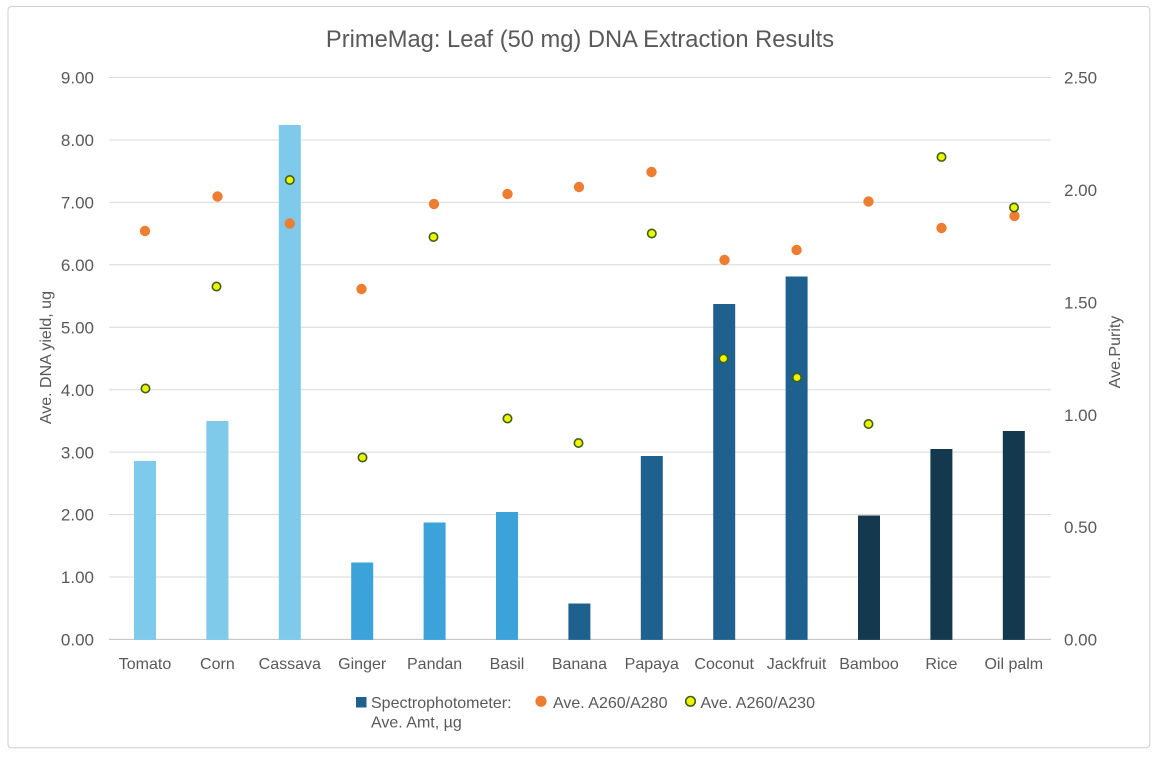 Image resolution: width=1159 pixels, height=758 pixels. What do you see at coordinates (145, 664) in the screenshot?
I see `svg-text: Tomato` at bounding box center [145, 664].